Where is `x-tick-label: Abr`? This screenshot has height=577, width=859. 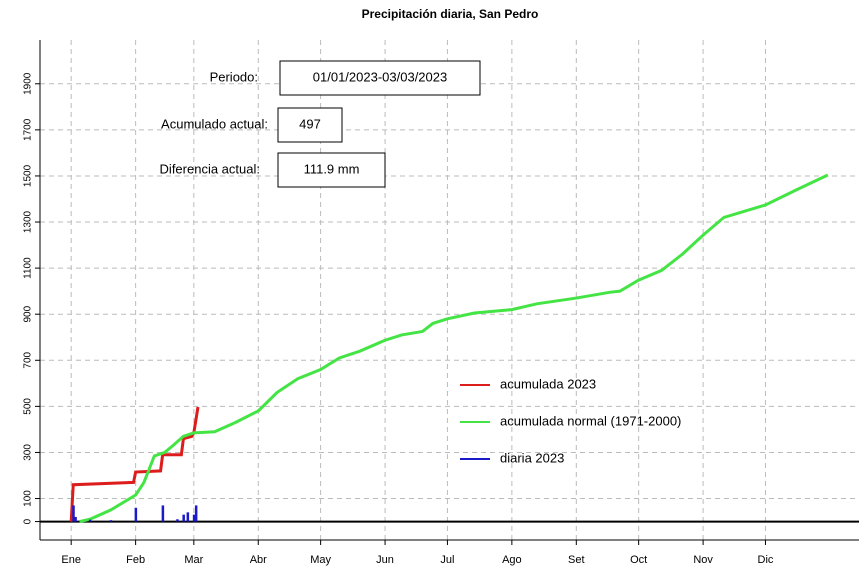
x-tick-label: Abr is located at coordinates (258, 560).